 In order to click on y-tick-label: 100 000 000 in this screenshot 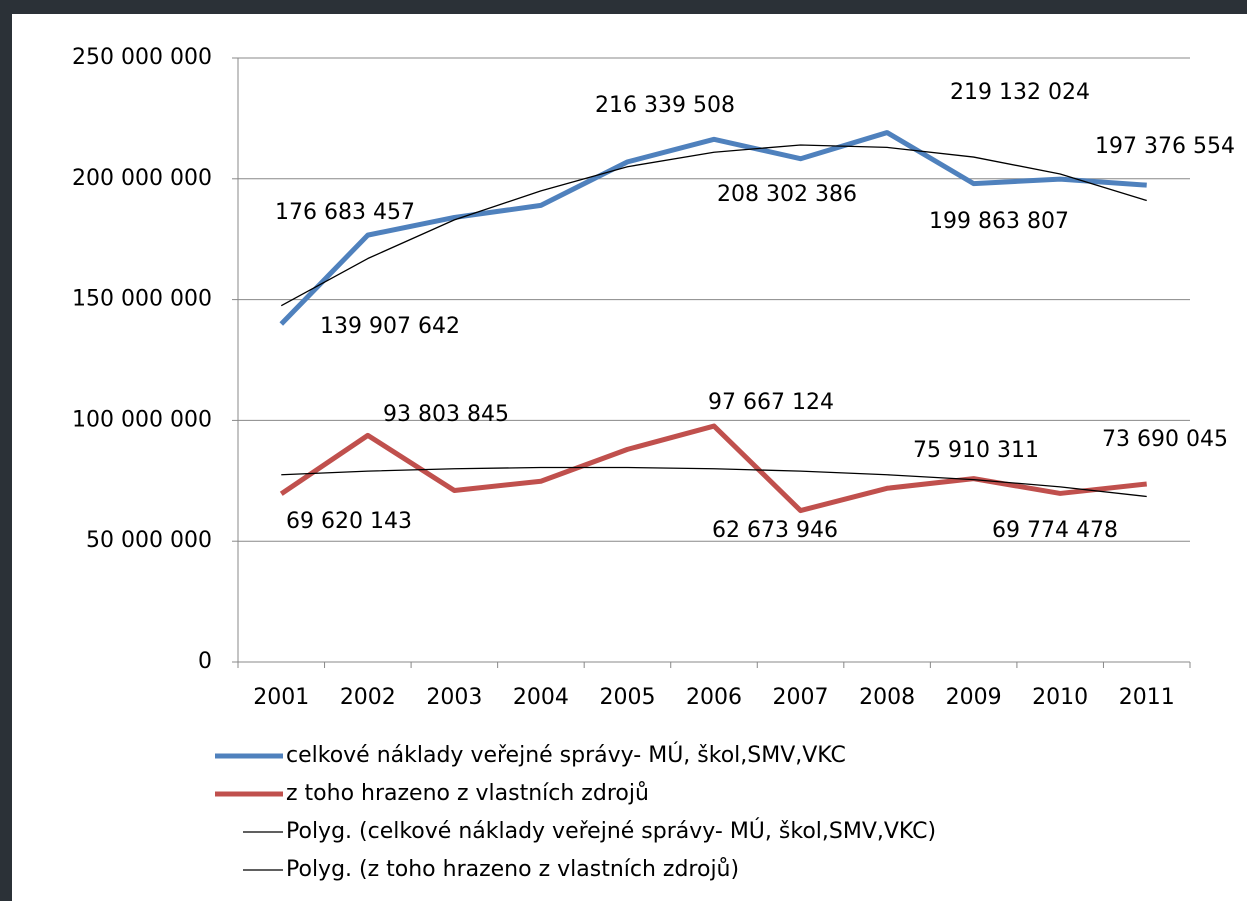, I will do `click(142, 419)`.